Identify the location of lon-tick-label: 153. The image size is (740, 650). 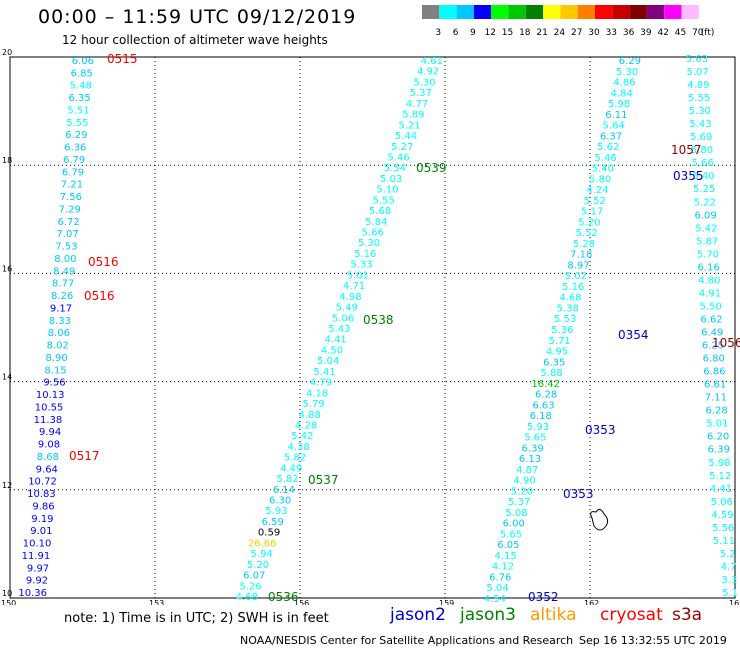
(156, 602).